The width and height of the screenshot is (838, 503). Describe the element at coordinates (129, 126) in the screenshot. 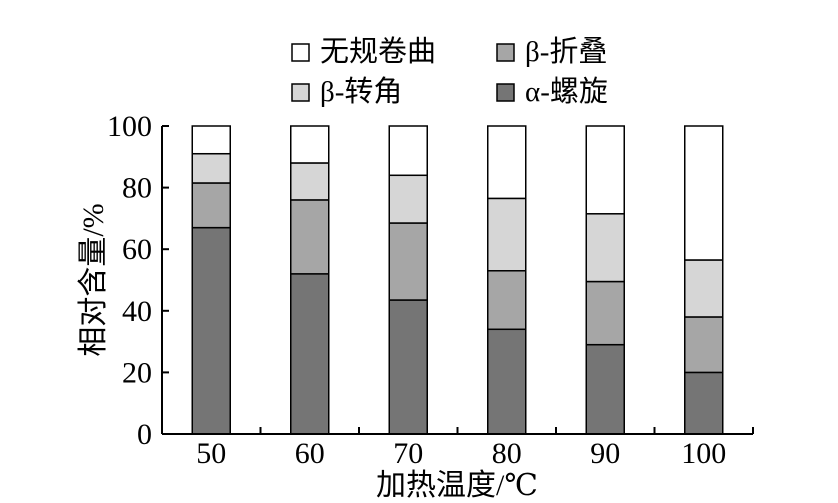

I see `y-tick-label: 100` at that location.